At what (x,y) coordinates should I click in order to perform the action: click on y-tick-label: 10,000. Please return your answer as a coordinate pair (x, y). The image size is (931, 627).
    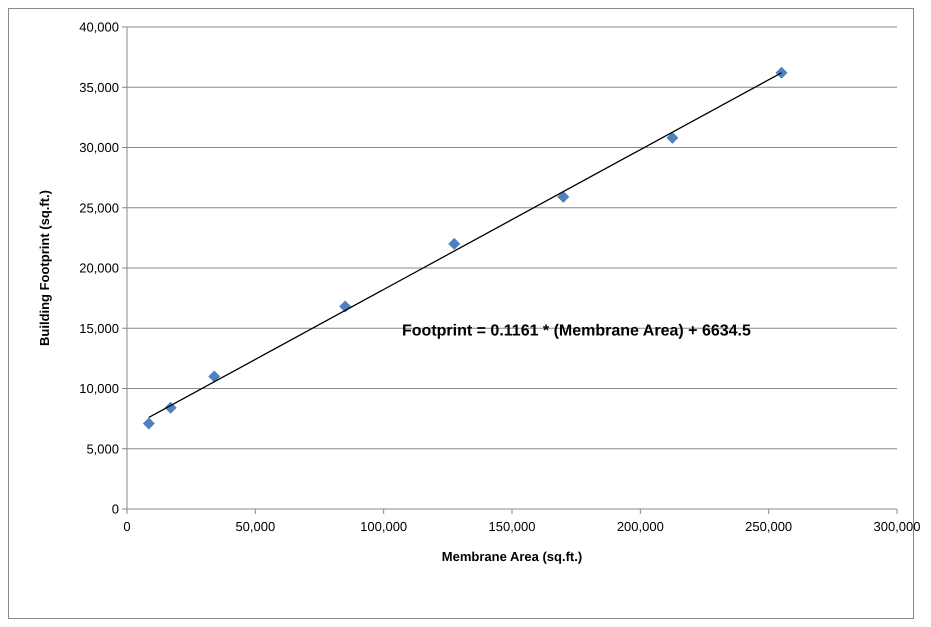
    Looking at the image, I should click on (99, 388).